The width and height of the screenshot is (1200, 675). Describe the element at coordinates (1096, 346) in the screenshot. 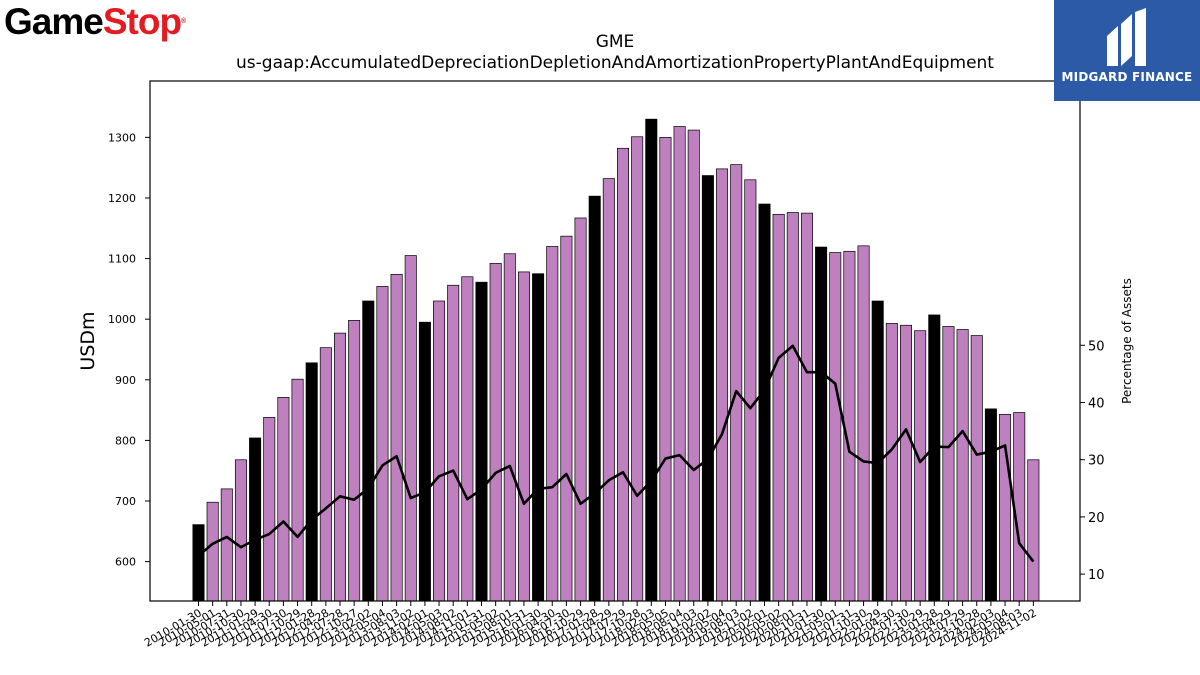

I see `y2-tick-label: 50` at that location.